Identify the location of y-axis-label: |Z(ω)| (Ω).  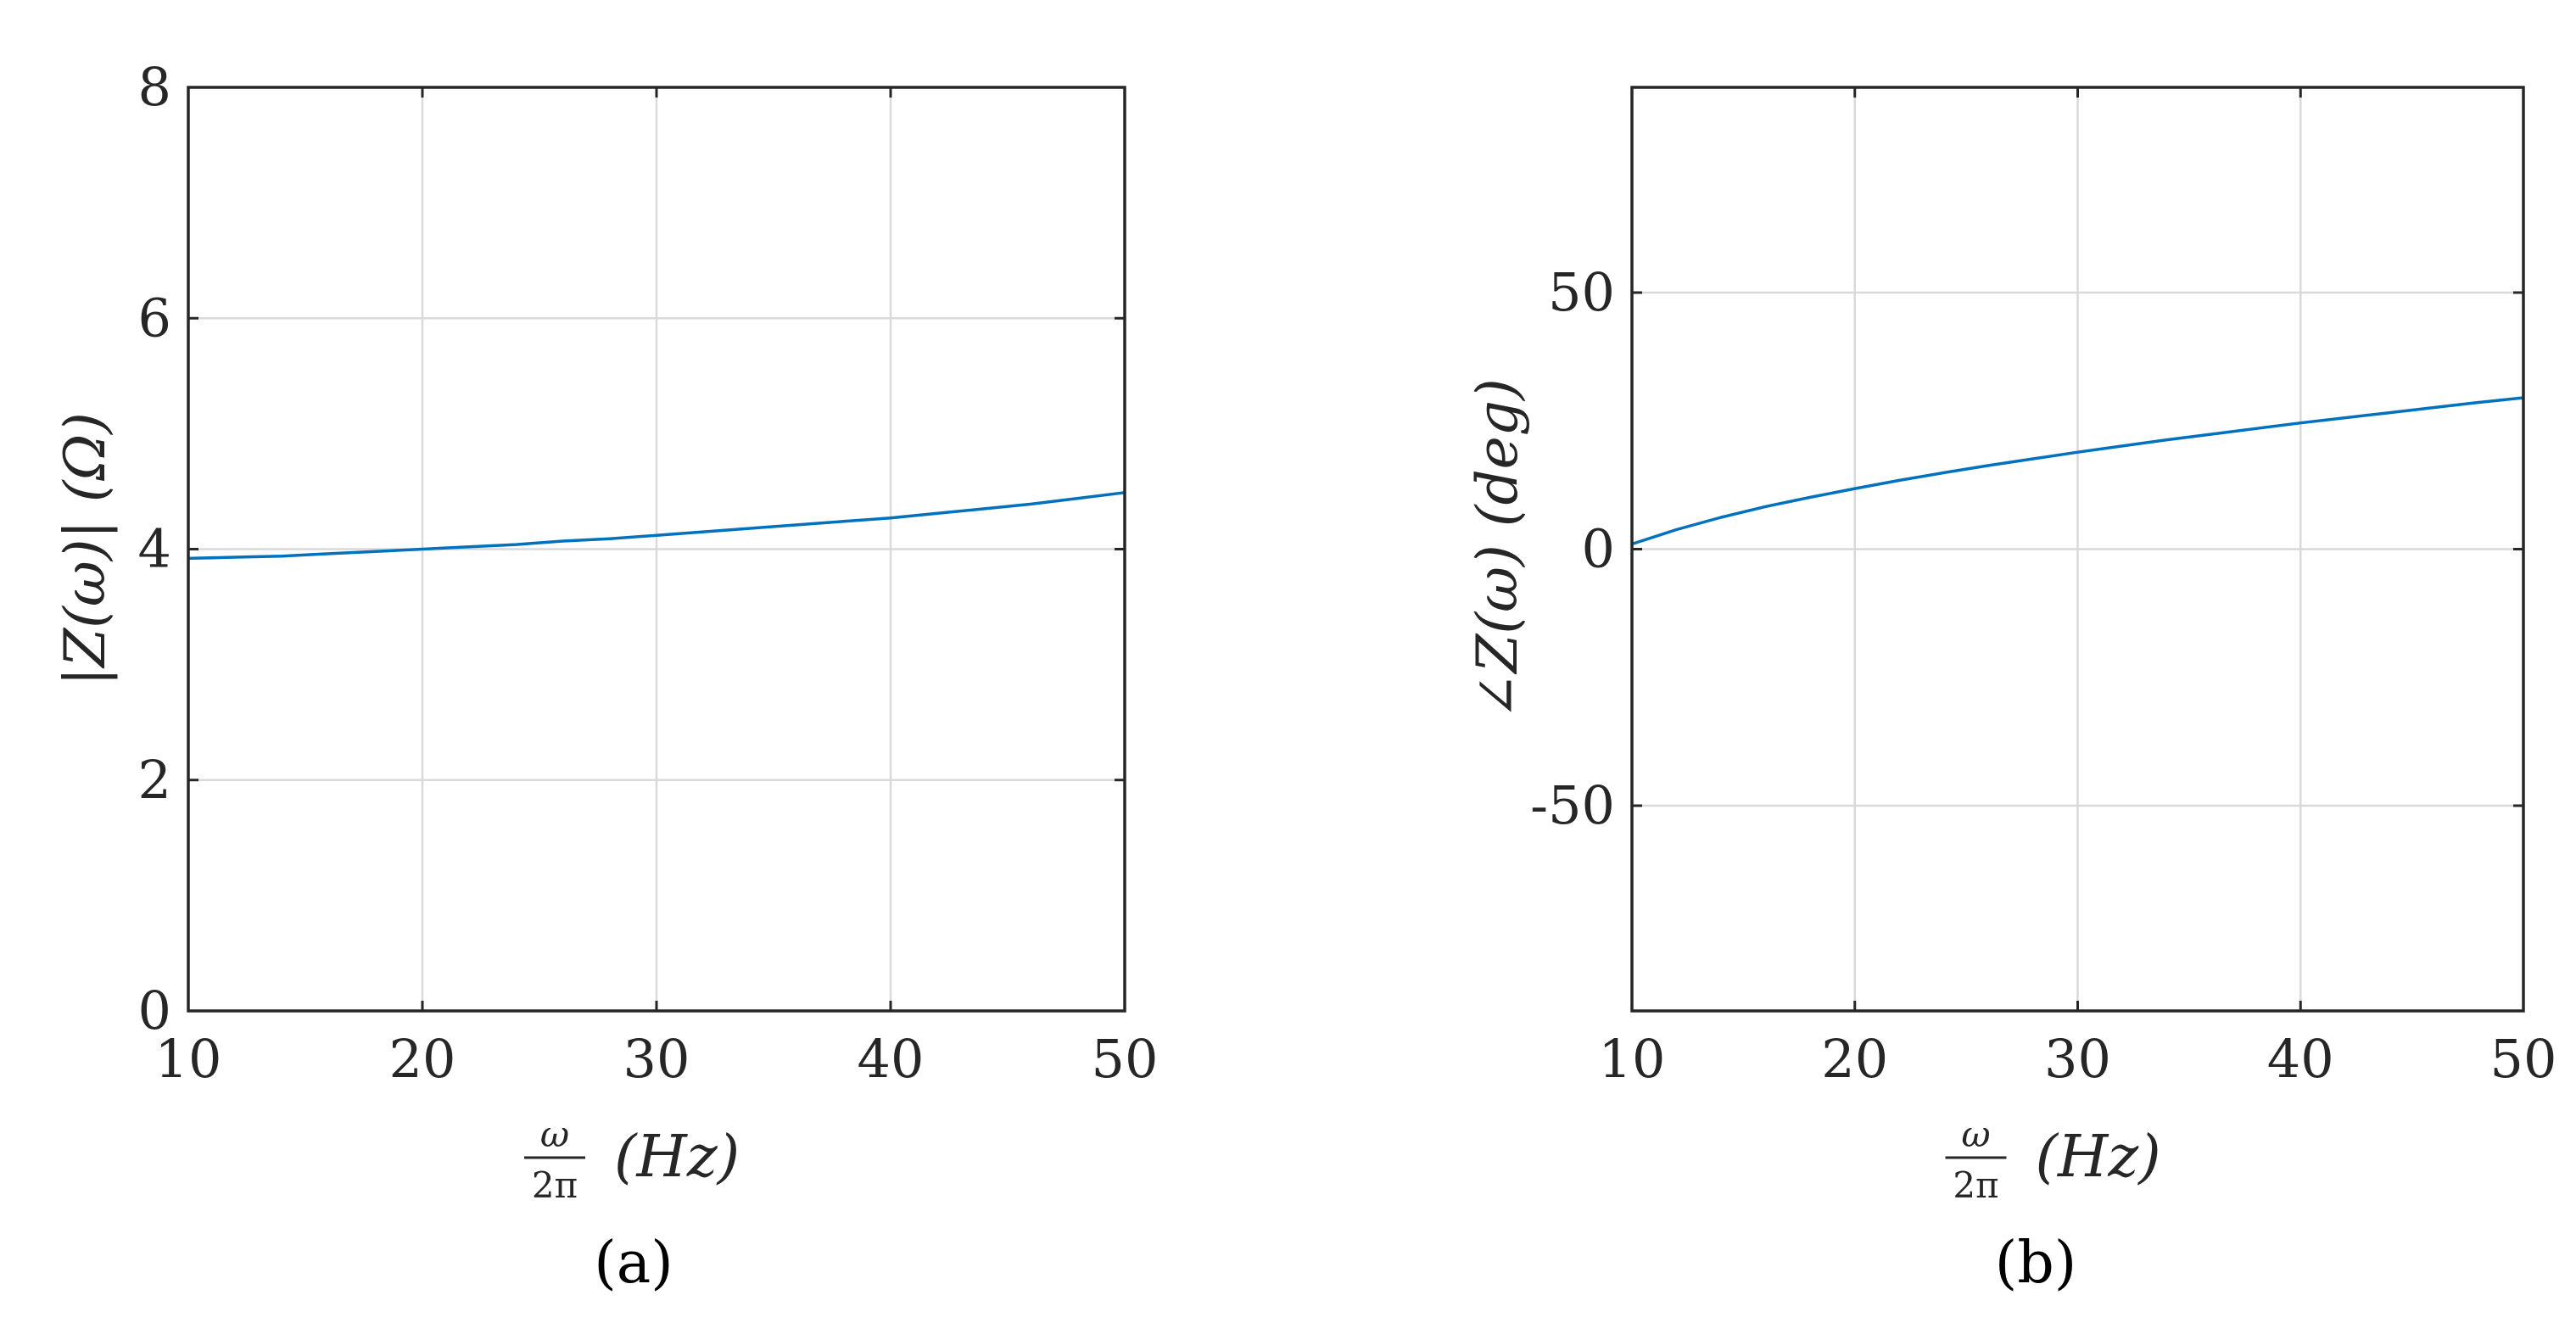
(85, 549).